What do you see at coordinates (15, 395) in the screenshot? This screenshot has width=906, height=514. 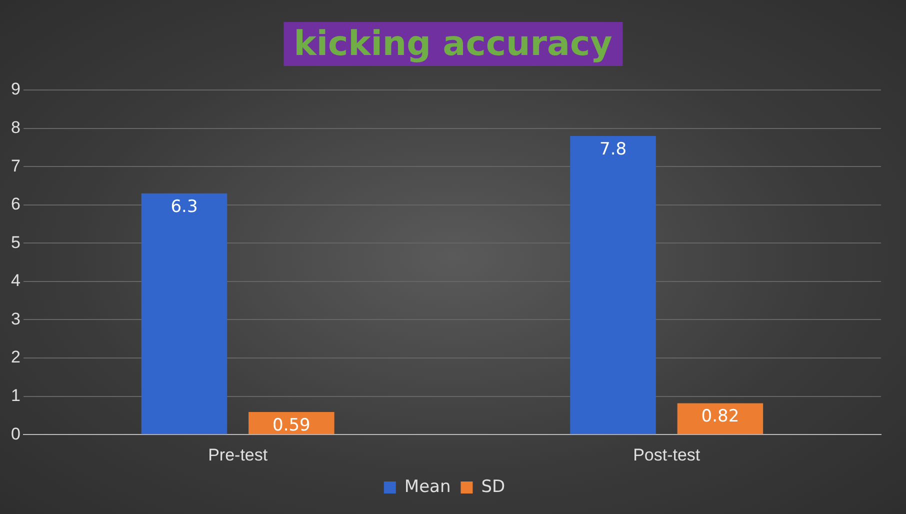 I see `y-tick-label: 1` at bounding box center [15, 395].